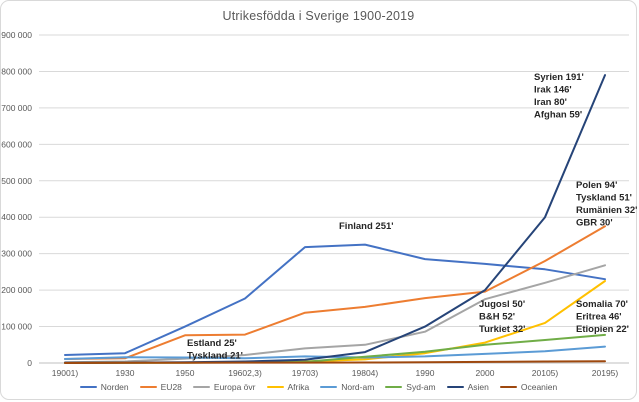 The image size is (639, 402). What do you see at coordinates (16, 144) in the screenshot?
I see `y-tick-label: 600 000` at bounding box center [16, 144].